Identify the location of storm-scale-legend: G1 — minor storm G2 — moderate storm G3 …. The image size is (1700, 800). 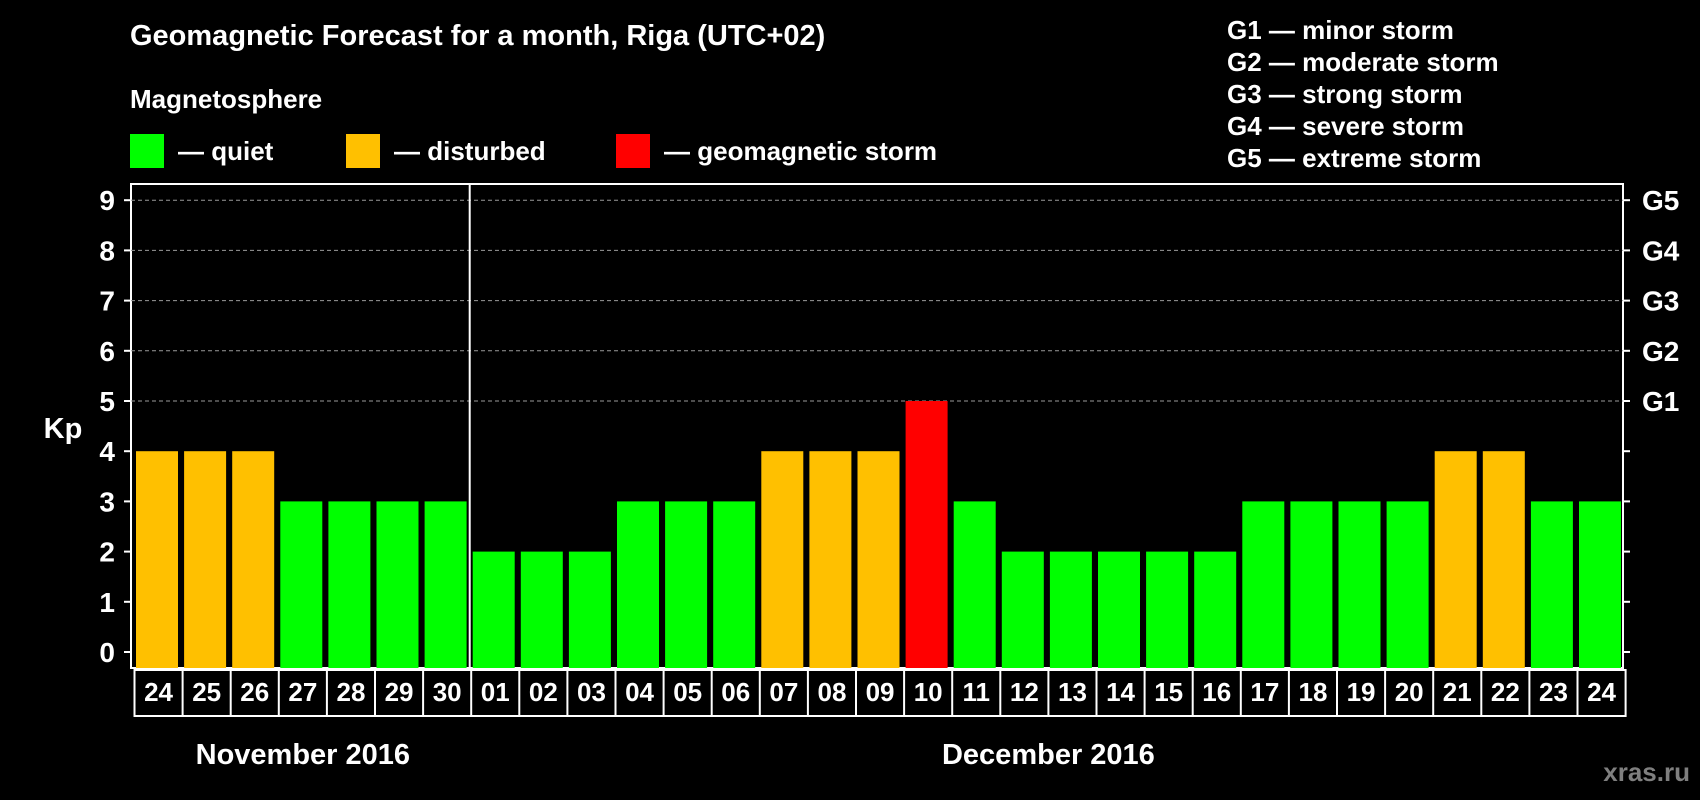
(1363, 94).